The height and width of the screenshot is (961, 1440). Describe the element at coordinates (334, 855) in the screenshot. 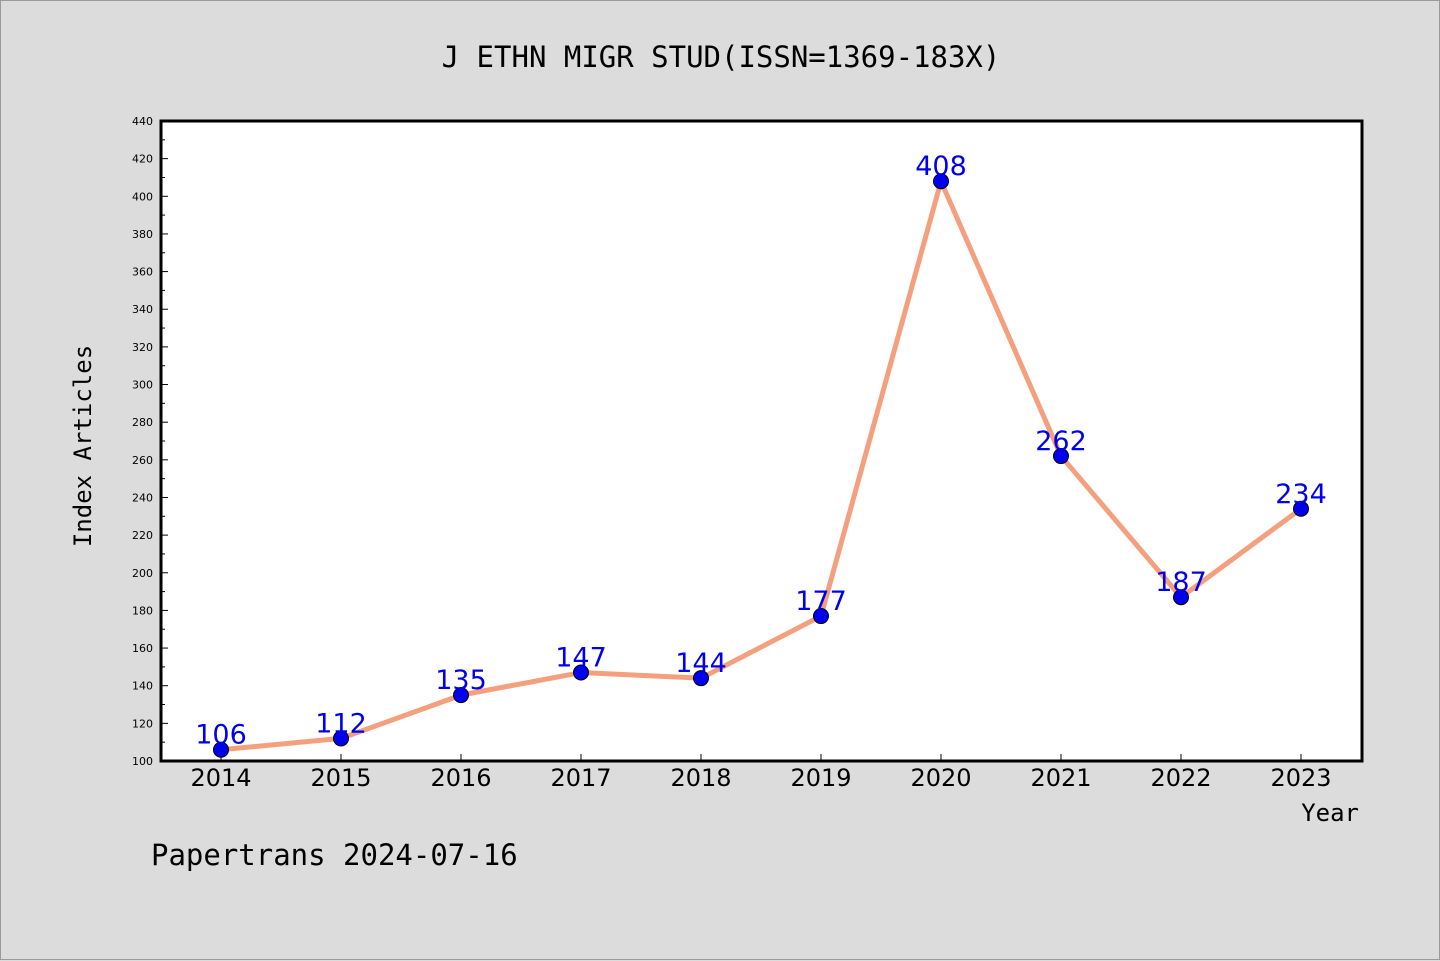

I see `footer-text: Papertrans 2024-07-16` at that location.